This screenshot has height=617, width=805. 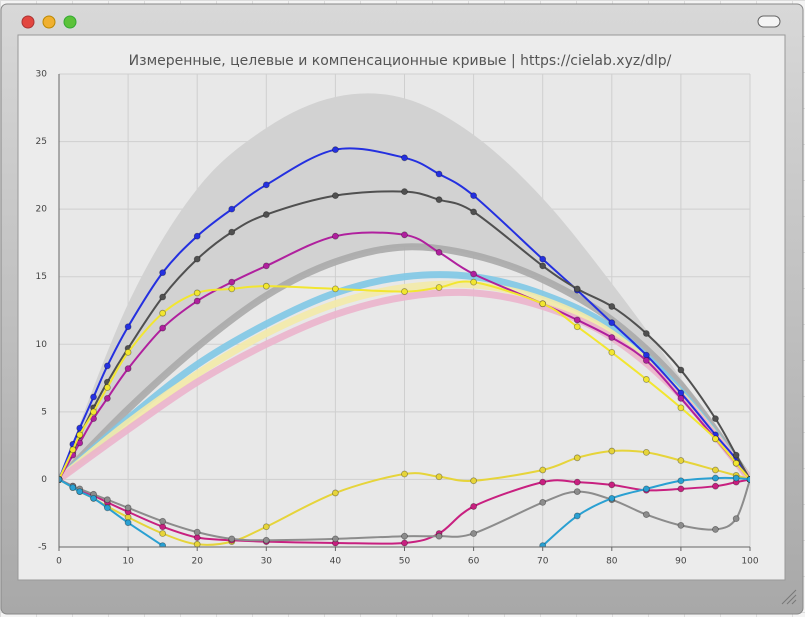 What do you see at coordinates (42, 75) in the screenshot?
I see `y-tick-label: 30` at bounding box center [42, 75].